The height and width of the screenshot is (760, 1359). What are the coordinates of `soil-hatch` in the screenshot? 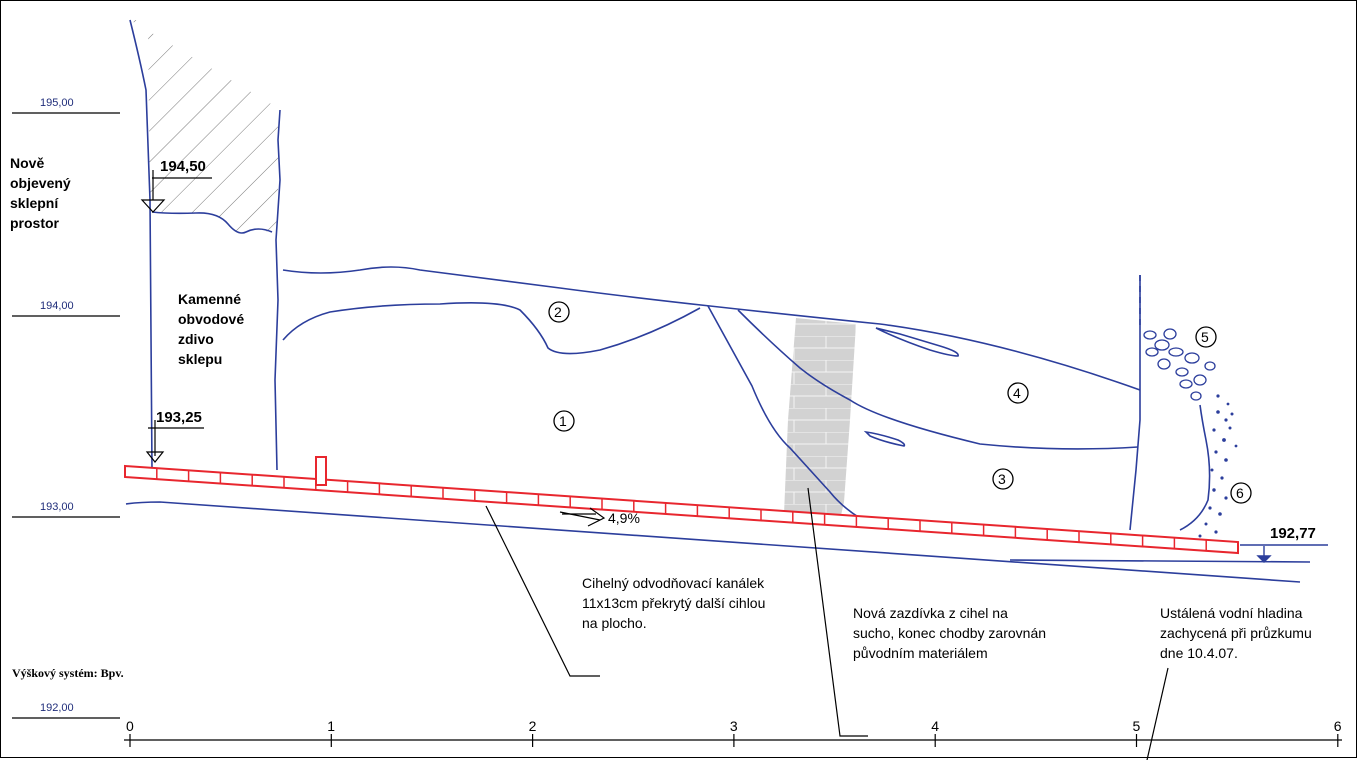 It's located at (204, 126).